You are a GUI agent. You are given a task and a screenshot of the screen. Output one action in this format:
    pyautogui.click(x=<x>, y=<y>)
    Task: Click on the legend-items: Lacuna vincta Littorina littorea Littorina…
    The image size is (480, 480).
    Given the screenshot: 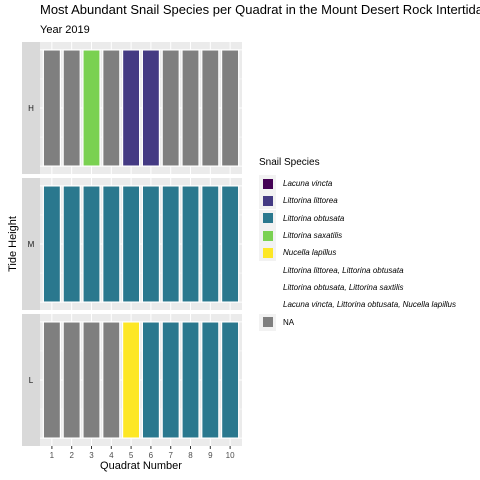 What is the action you would take?
    pyautogui.click(x=357, y=253)
    